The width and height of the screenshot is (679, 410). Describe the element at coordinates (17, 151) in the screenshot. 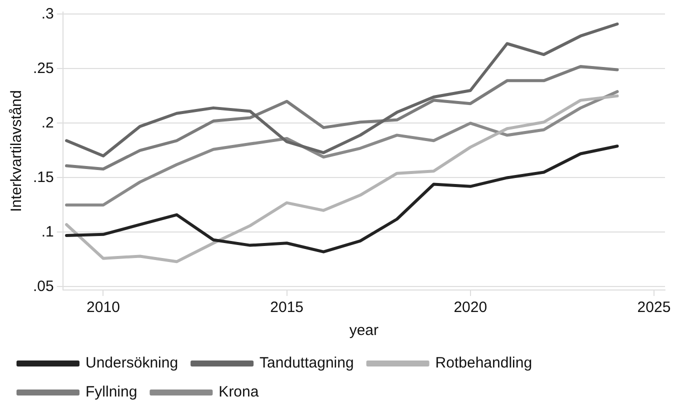

I see `y-axis-title: Interkvartilavstånd` at that location.